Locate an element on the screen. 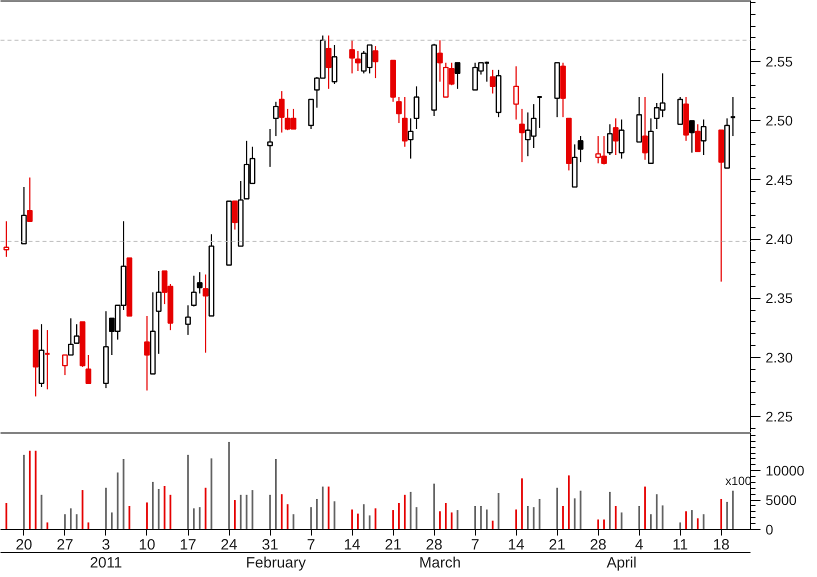 This screenshot has height=577, width=817. x-tick-label: 31 is located at coordinates (270, 545).